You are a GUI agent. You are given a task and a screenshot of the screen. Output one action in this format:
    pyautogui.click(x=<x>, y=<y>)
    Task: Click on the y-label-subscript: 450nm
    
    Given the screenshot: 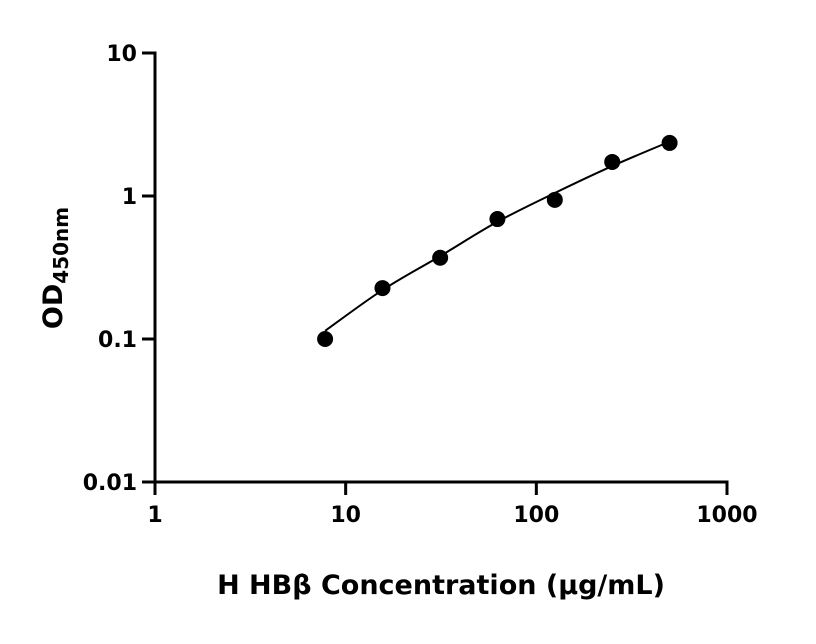 What is the action you would take?
    pyautogui.click(x=61, y=245)
    